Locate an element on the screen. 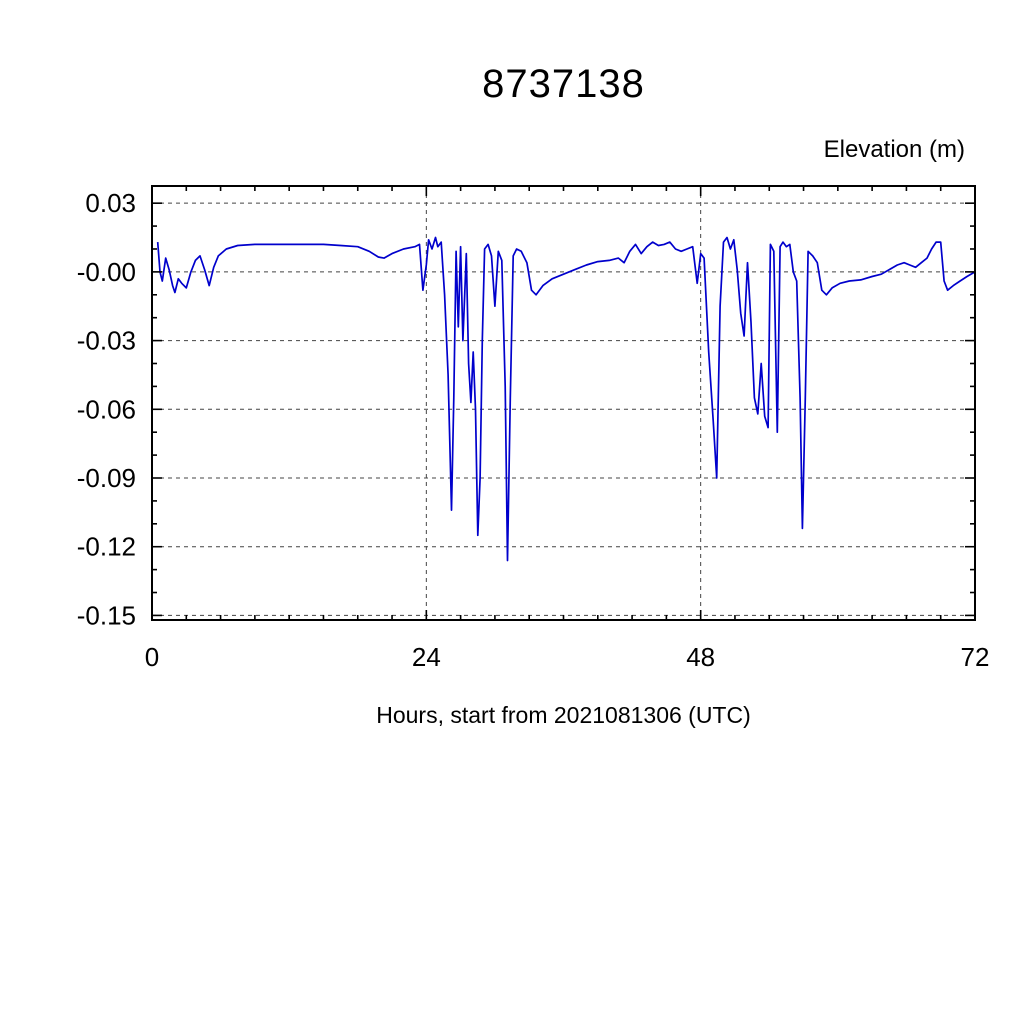  x-tick-label: 24 is located at coordinates (426, 657).